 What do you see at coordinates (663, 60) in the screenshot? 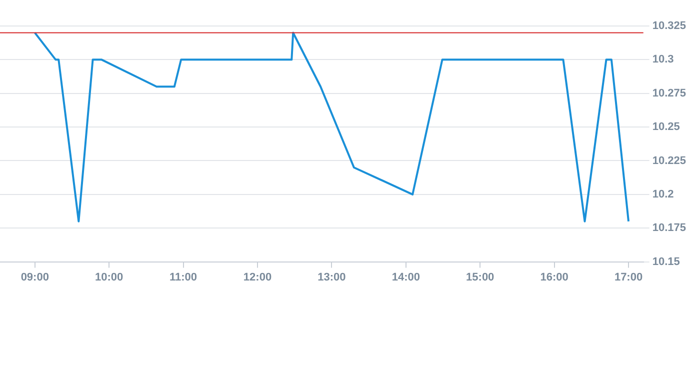
I see `y-tick-label: 10.3` at bounding box center [663, 60].